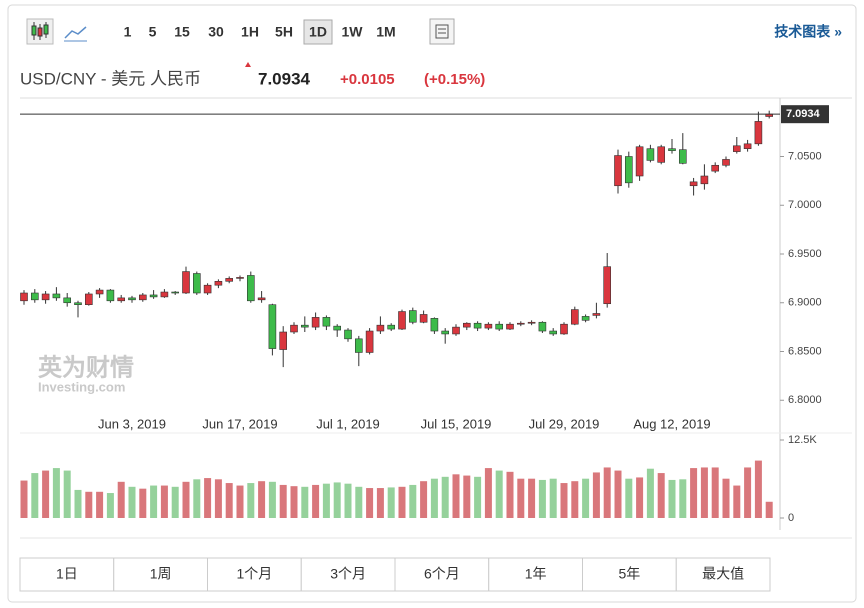 This screenshot has height=608, width=864. I want to click on candle-icon, so click(40, 31).